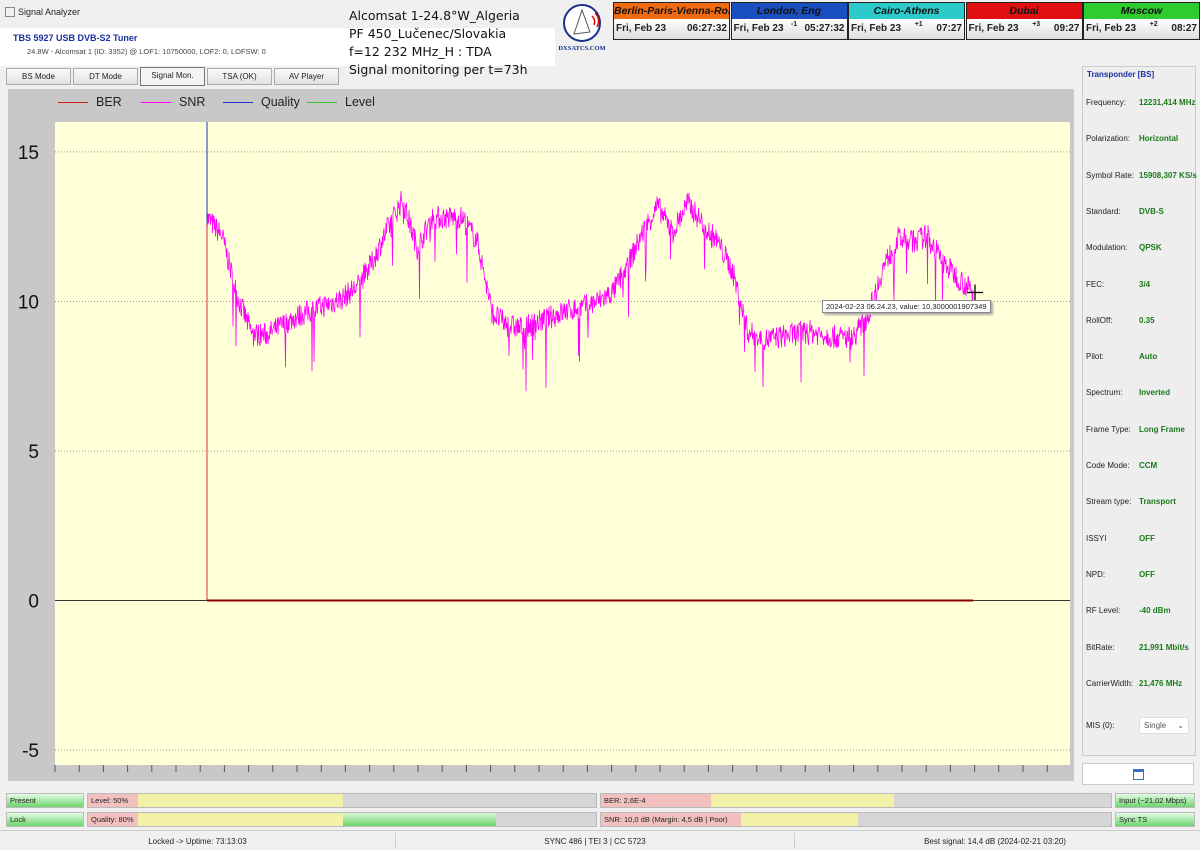 Image resolution: width=1200 pixels, height=850 pixels. Describe the element at coordinates (1161, 683) in the screenshot. I see `transponder-value: 21,476 MHz` at that location.